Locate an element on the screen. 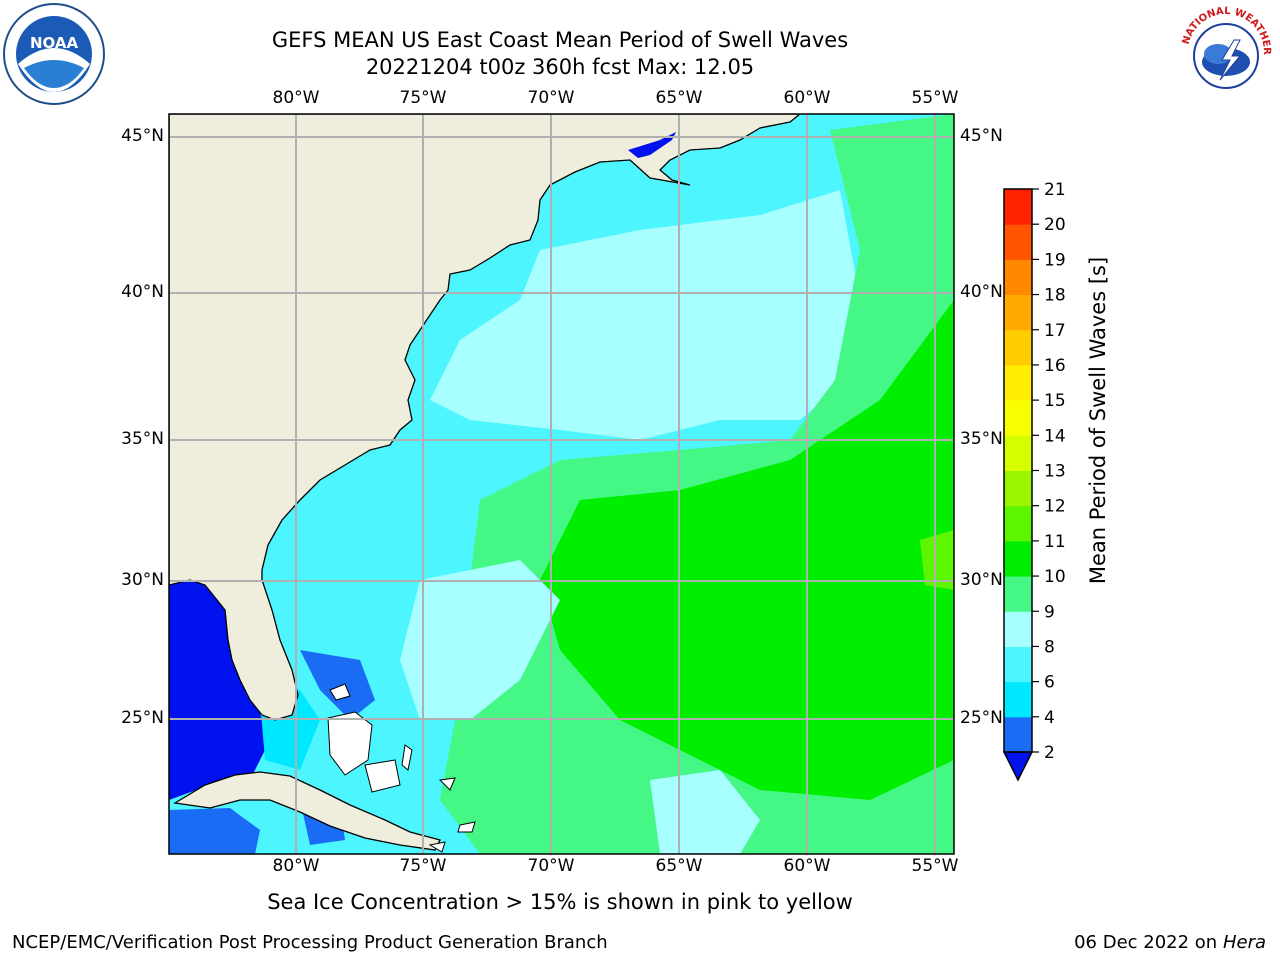 The width and height of the screenshot is (1280, 960). colorbar-label: Mean Period of Swell Waves [s] is located at coordinates (1098, 420).